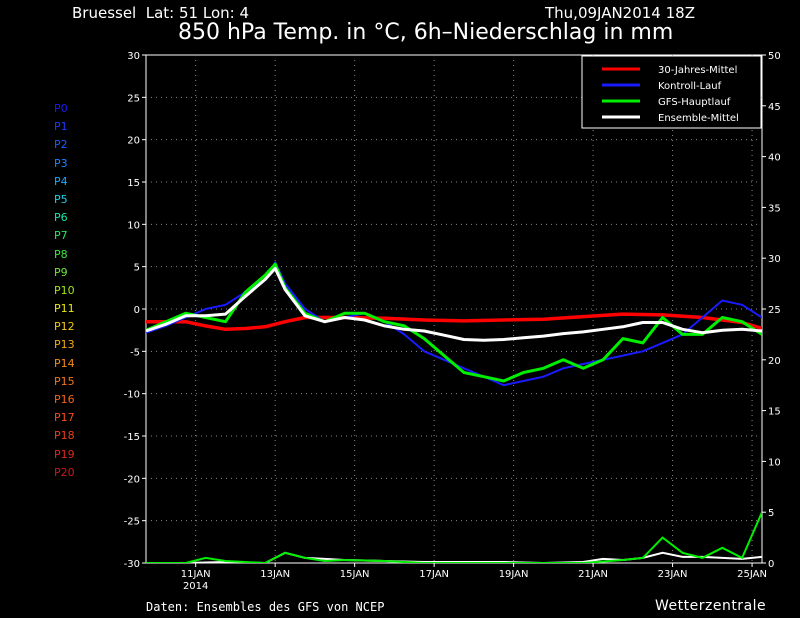 This screenshot has width=800, height=618. What do you see at coordinates (771, 513) in the screenshot?
I see `right-tick-label: 5` at bounding box center [771, 513].